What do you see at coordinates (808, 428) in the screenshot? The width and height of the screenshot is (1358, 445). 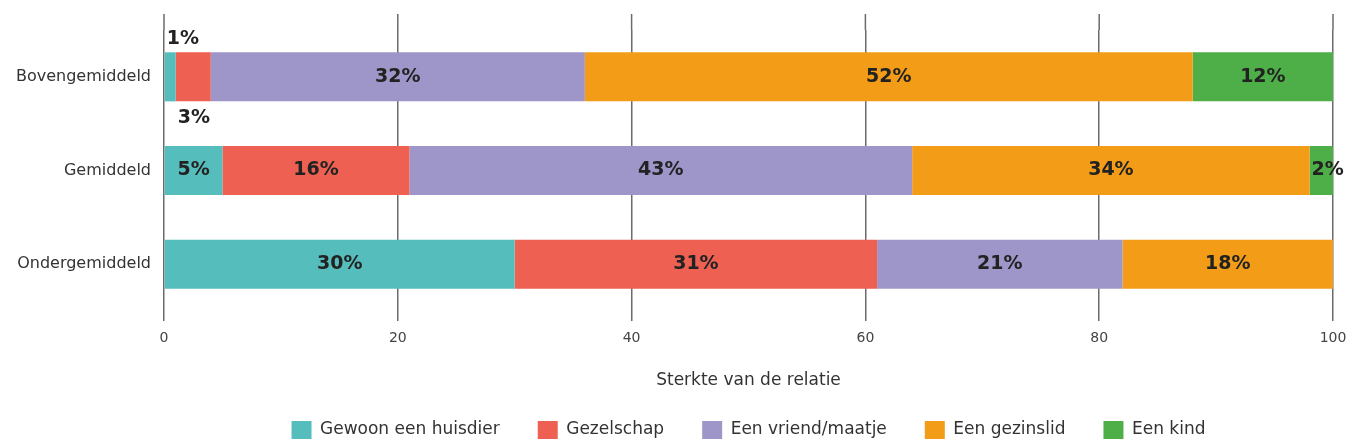 I see `legend-label: Een vriend/maatje` at bounding box center [808, 428].